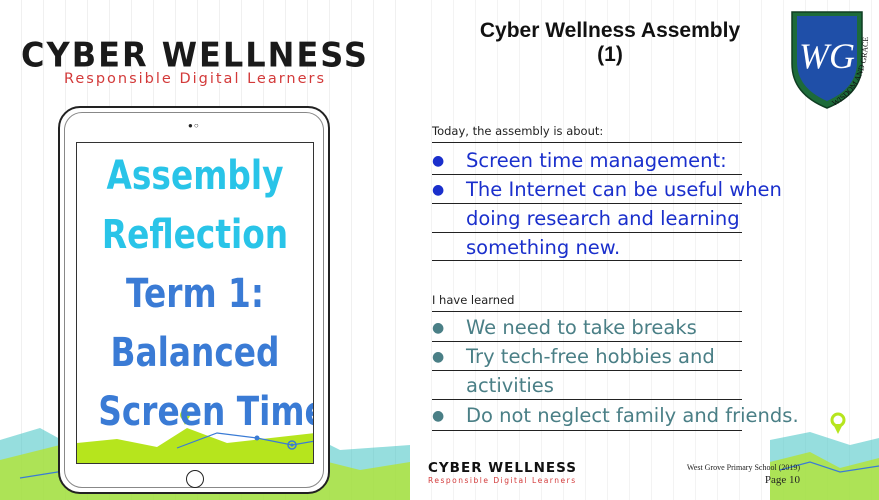 This screenshot has width=879, height=500. What do you see at coordinates (543, 247) in the screenshot?
I see `about-item-2-line-3: something new.` at bounding box center [543, 247].